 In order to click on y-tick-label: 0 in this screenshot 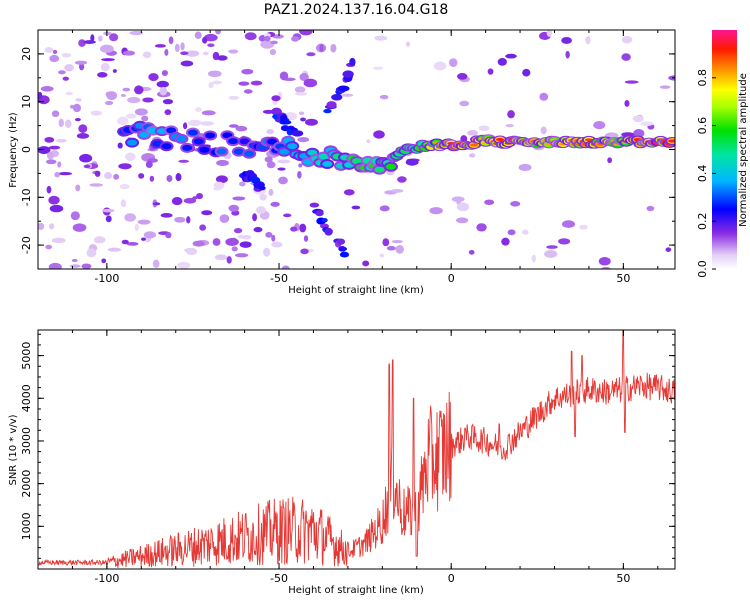, I will do `click(26, 149)`.